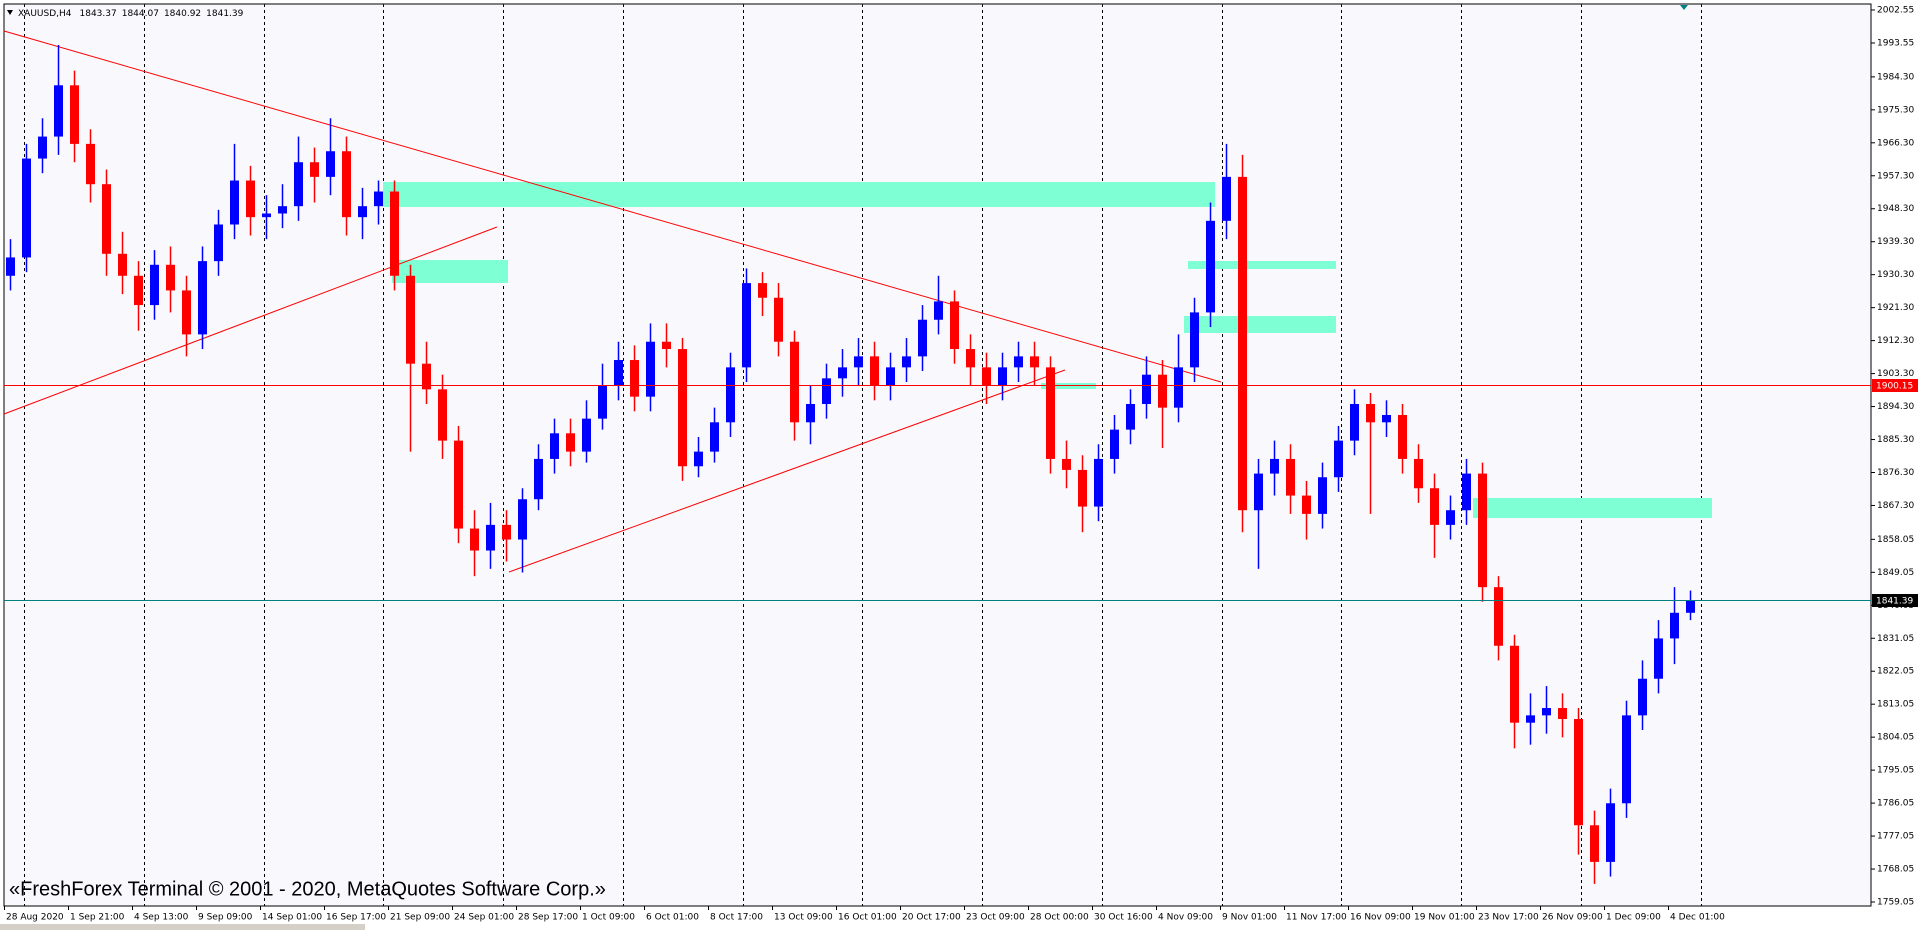 This screenshot has height=930, width=1920. Describe the element at coordinates (803, 918) in the screenshot. I see `x-tick-label: 13 Oct 09:00` at that location.